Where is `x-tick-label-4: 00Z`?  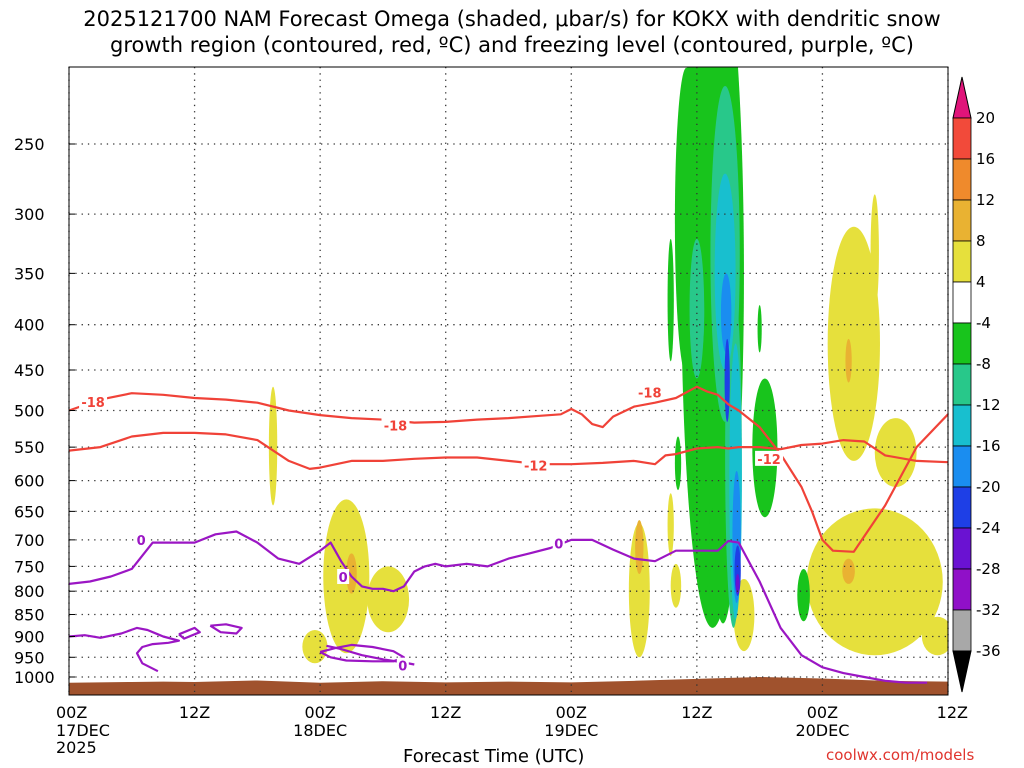 x-tick-label-4: 00Z is located at coordinates (571, 712).